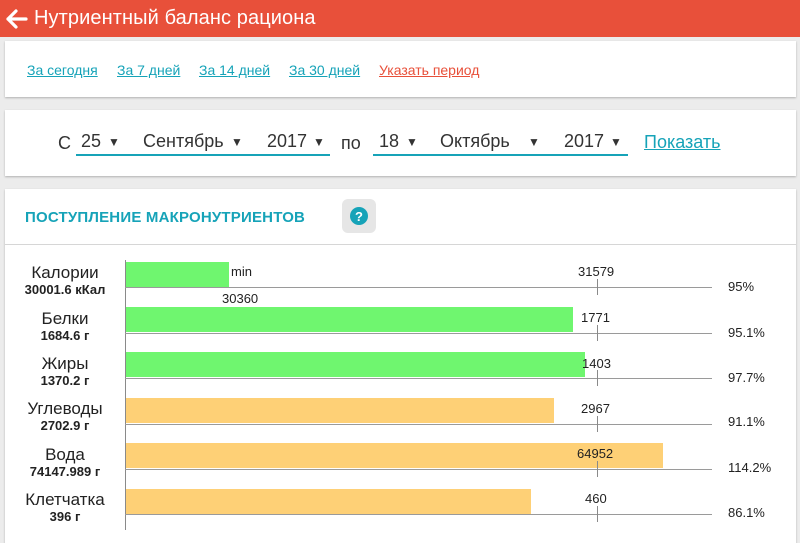 The height and width of the screenshot is (543, 800). Describe the element at coordinates (62, 70) in the screenshot. I see `period-today-link: За сегодня` at that location.